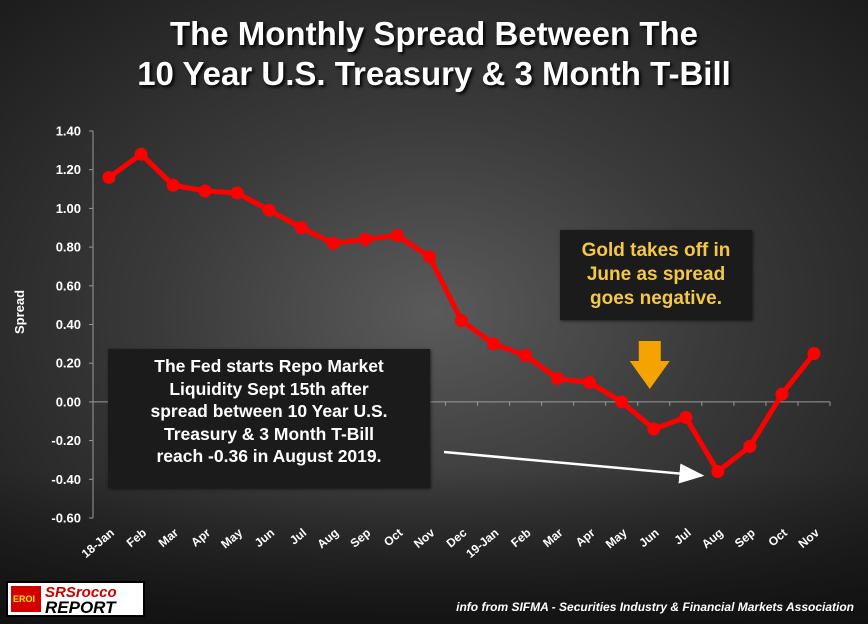 Image resolution: width=868 pixels, height=624 pixels. Describe the element at coordinates (574, 467) in the screenshot. I see `white-annotation-arrow` at that location.